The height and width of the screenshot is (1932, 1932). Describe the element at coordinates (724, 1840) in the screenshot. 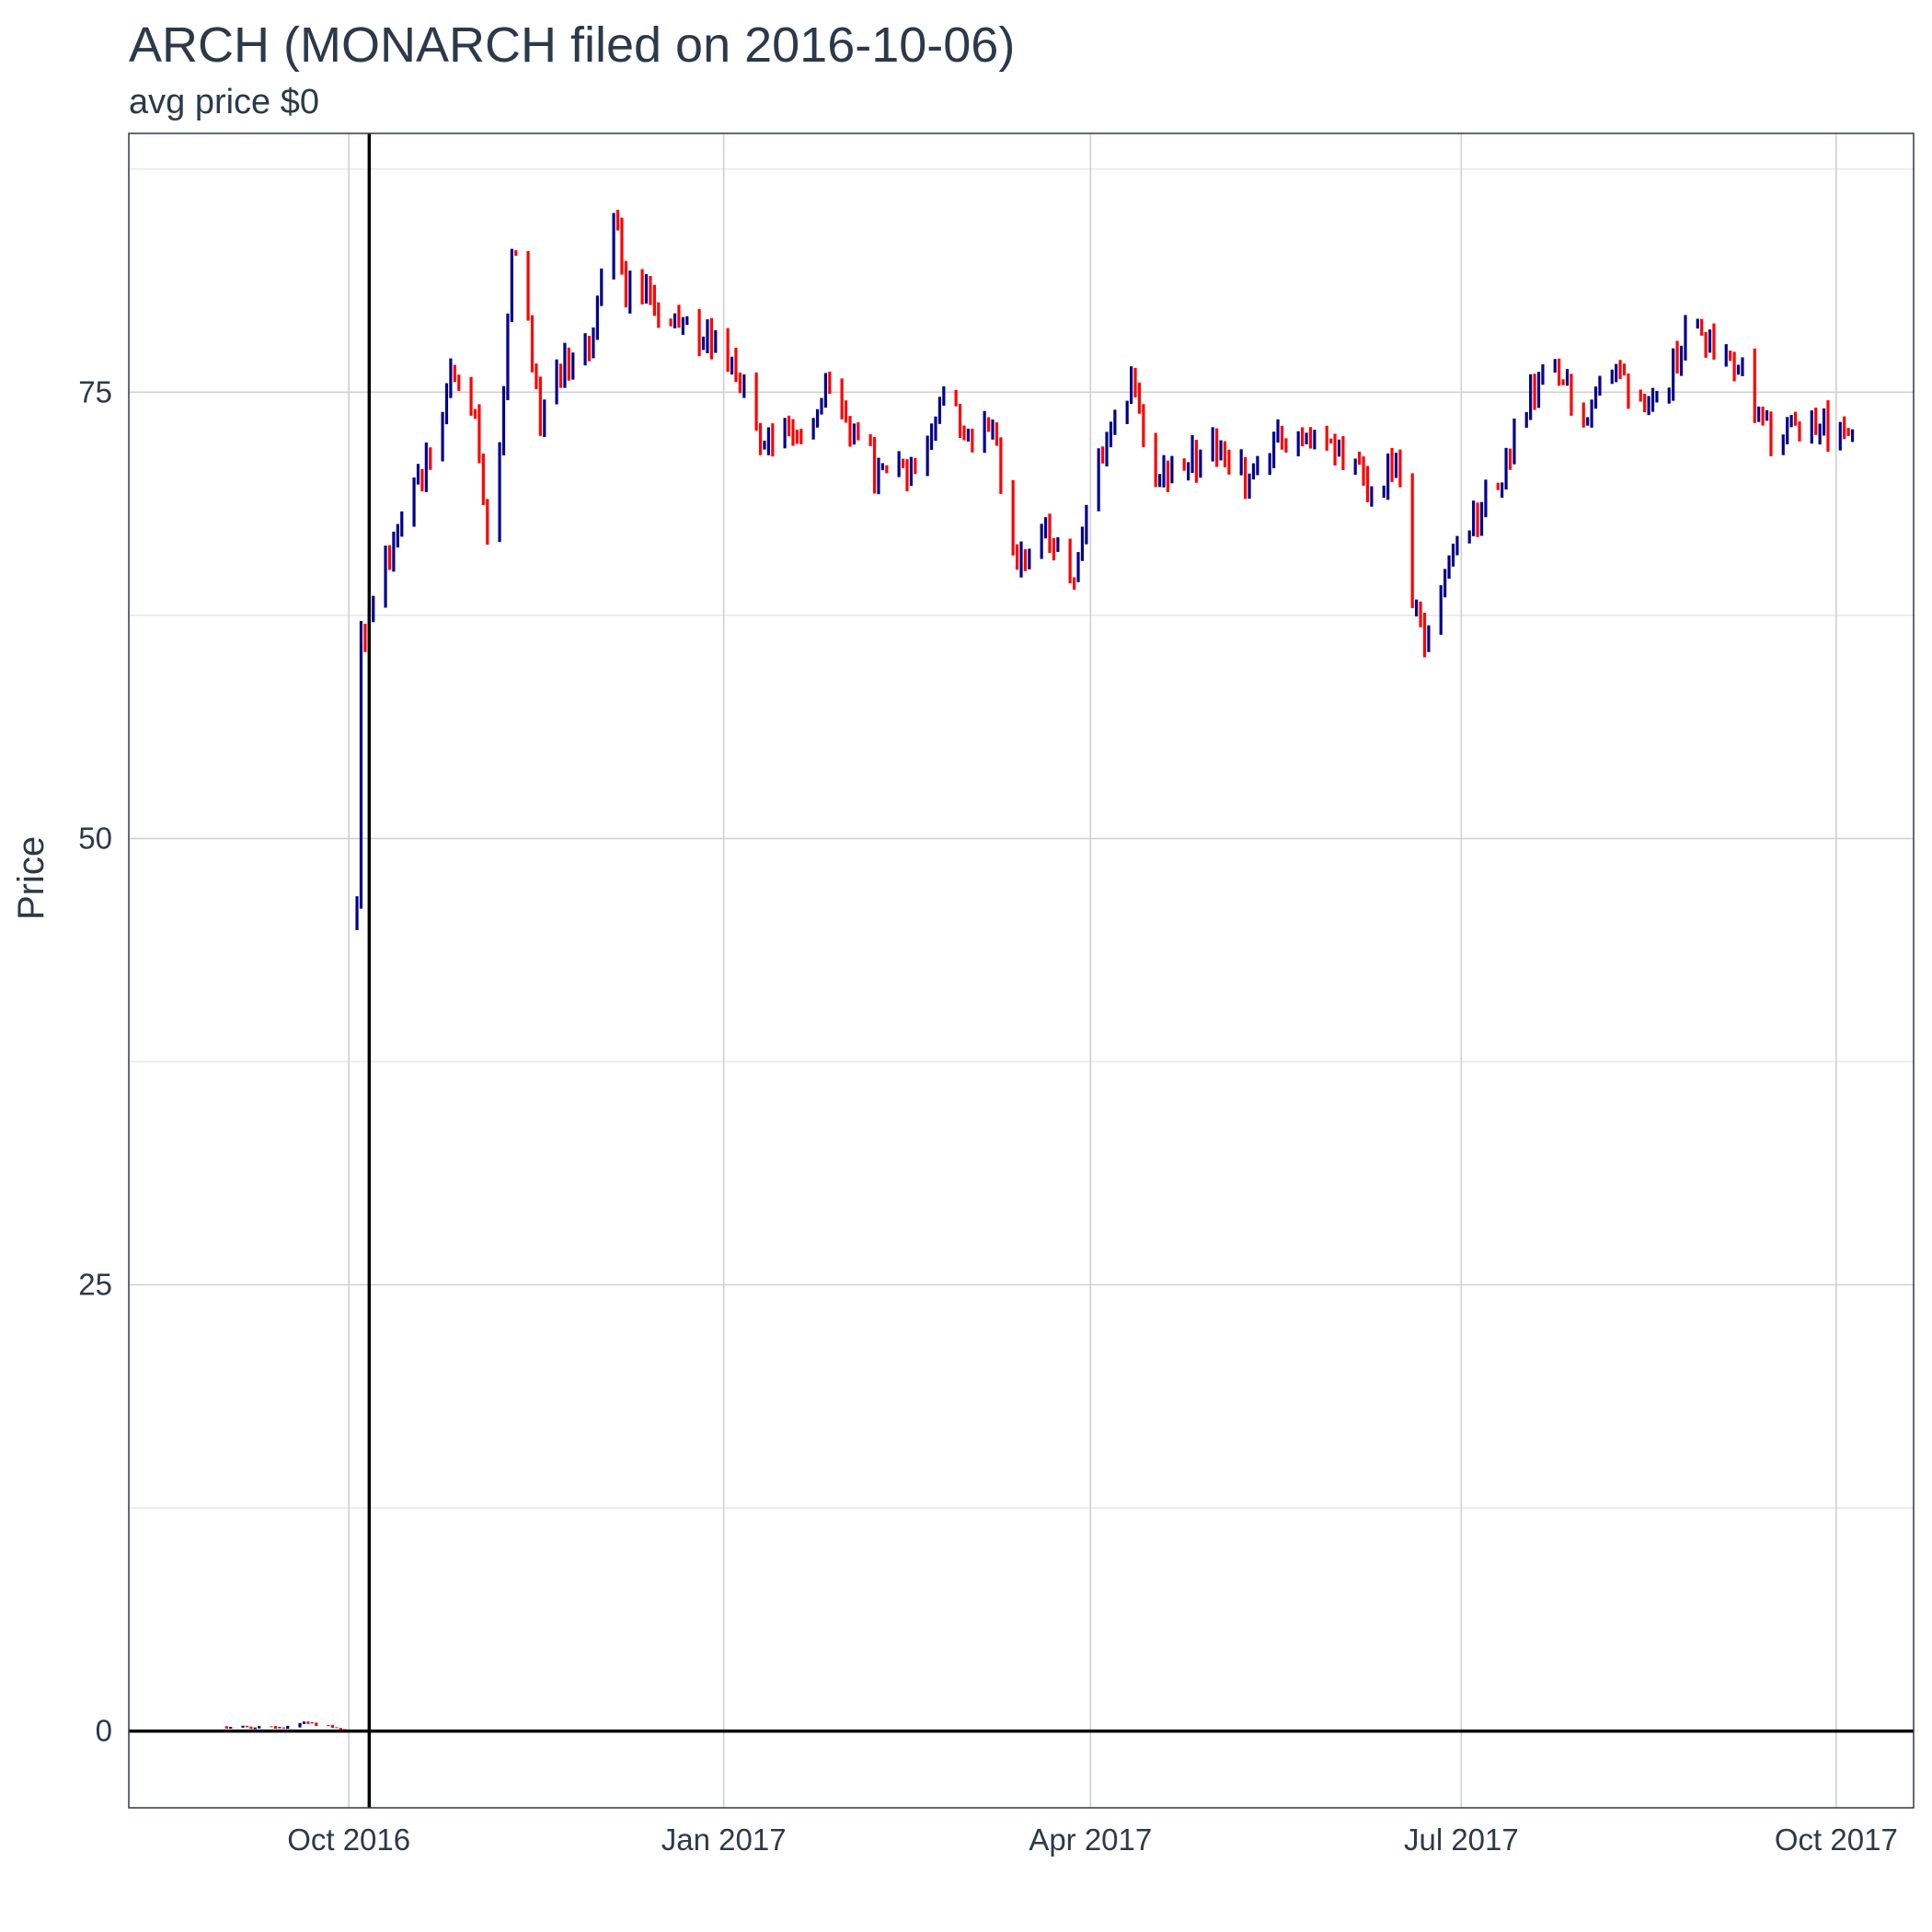

I see `x-tick-label: Jan 2017` at that location.